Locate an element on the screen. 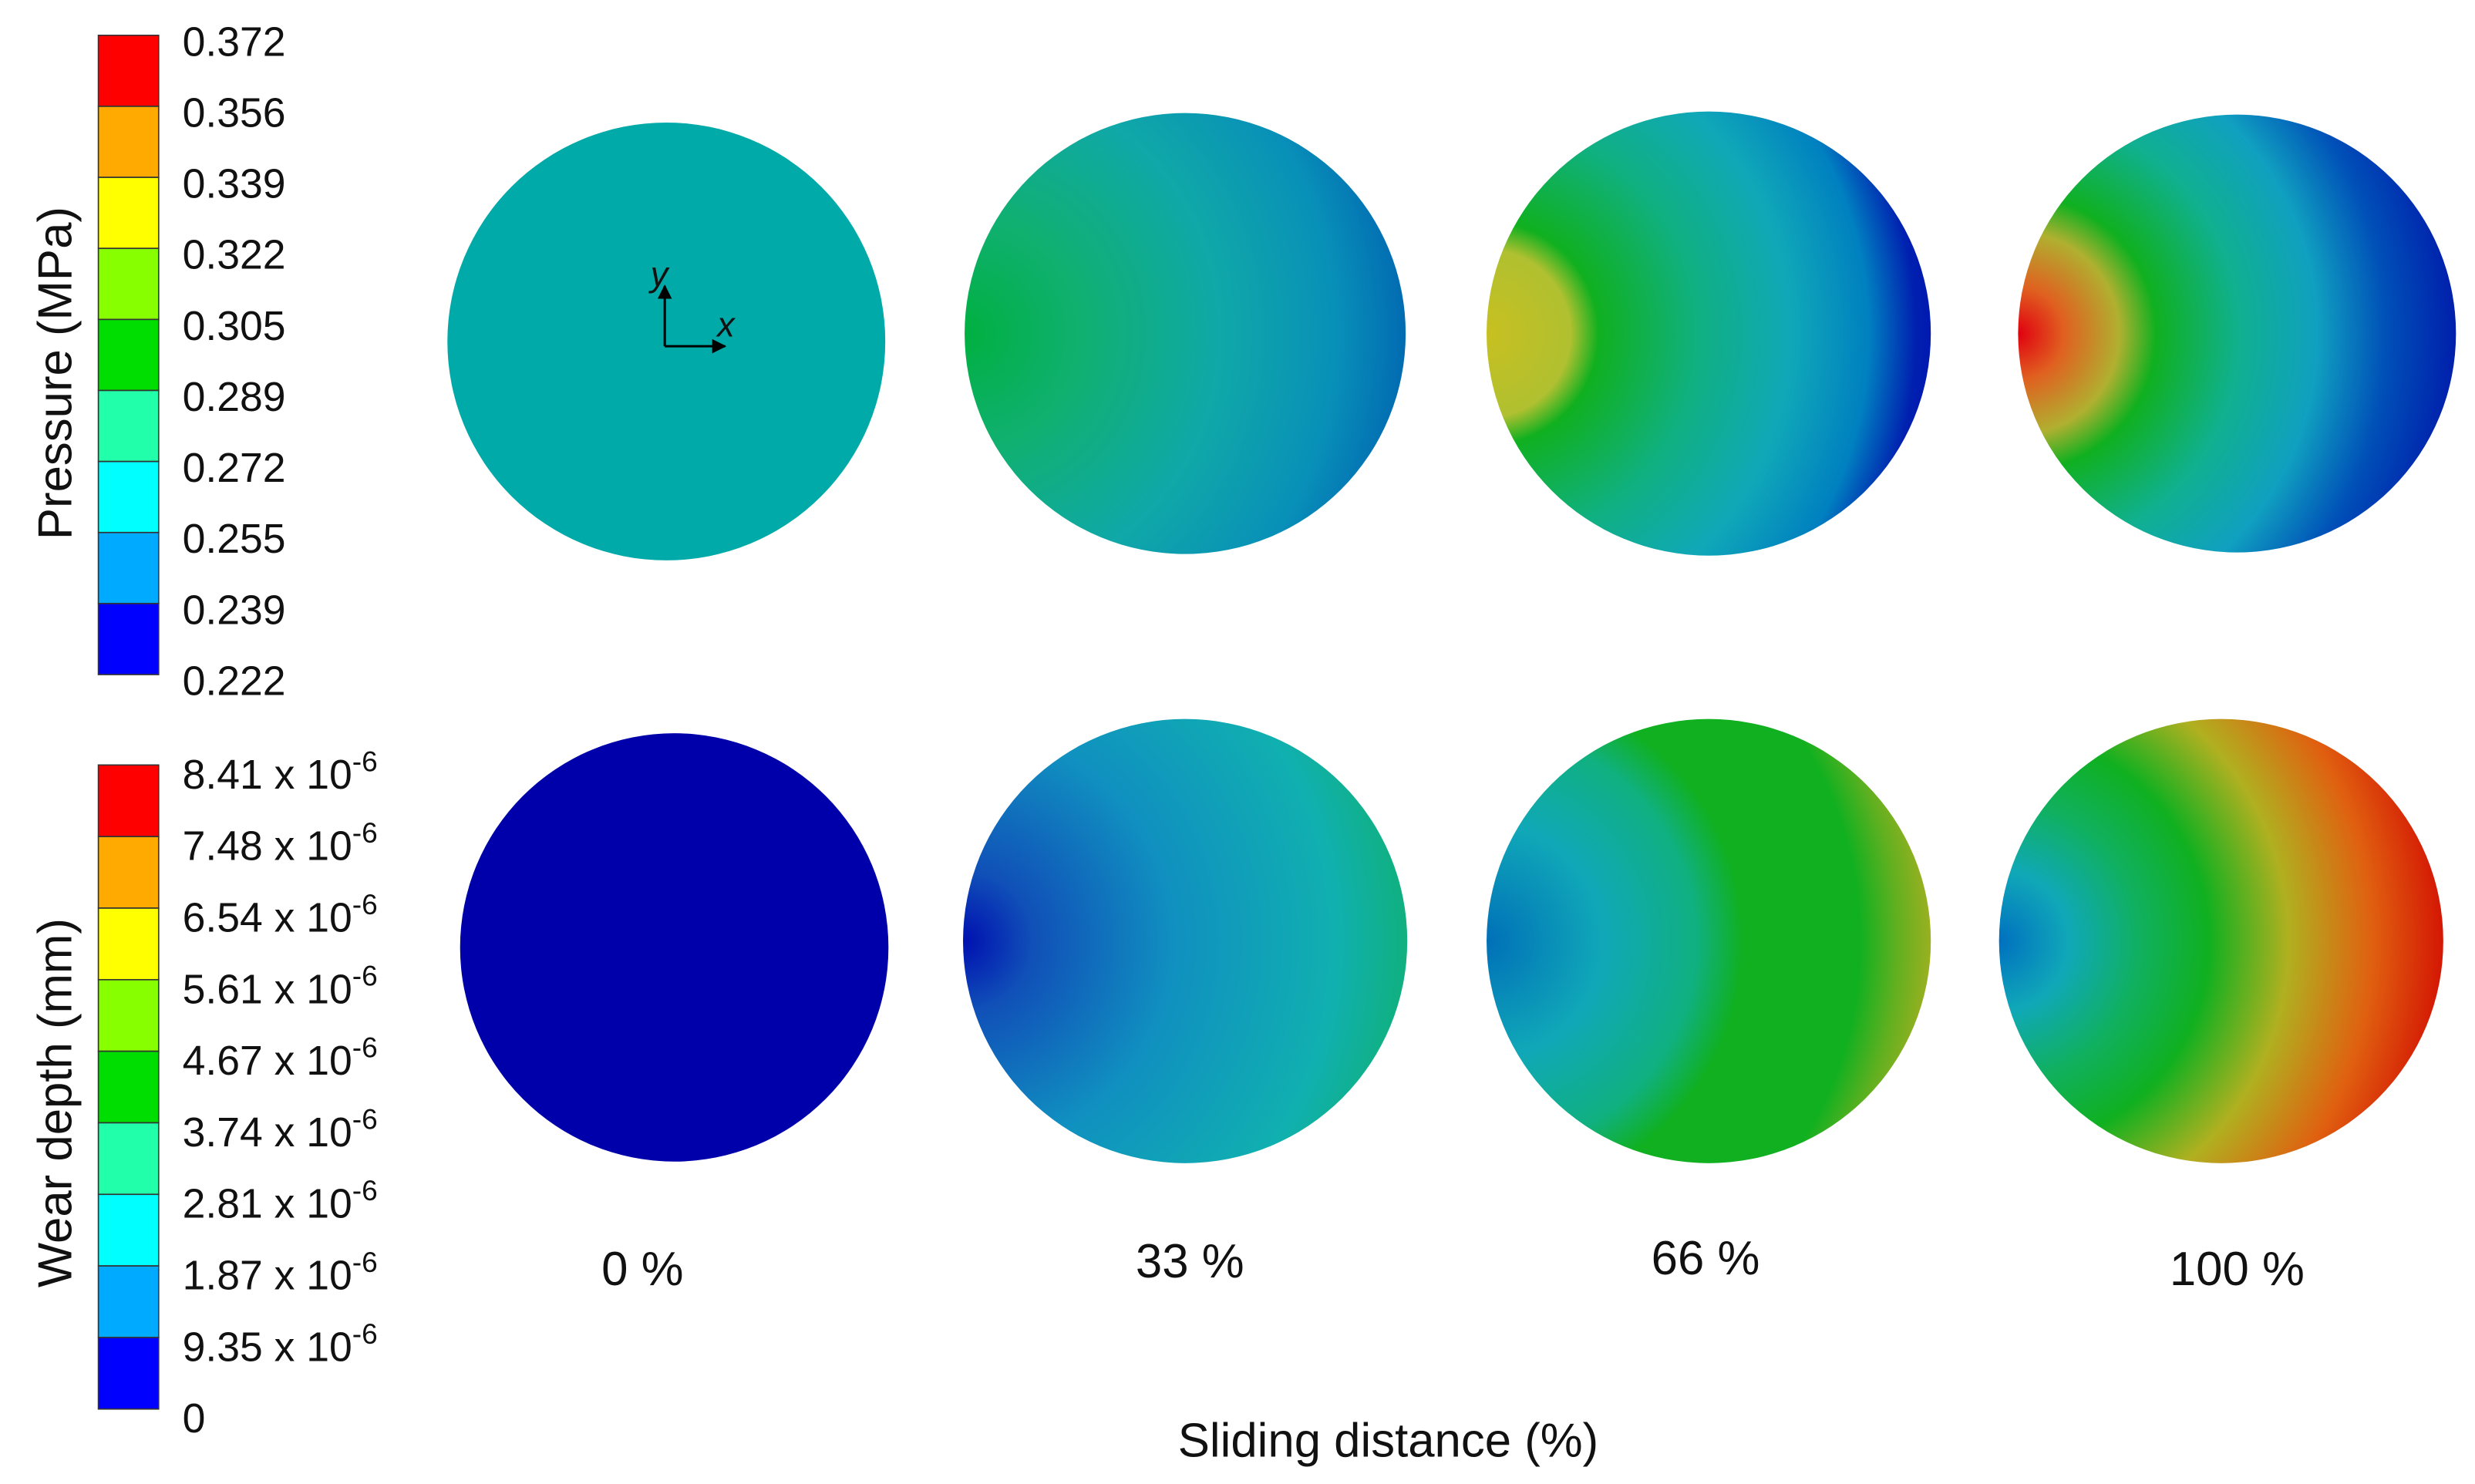  legend-label: 6.54 x 10⁻⁶ is located at coordinates (280, 915).